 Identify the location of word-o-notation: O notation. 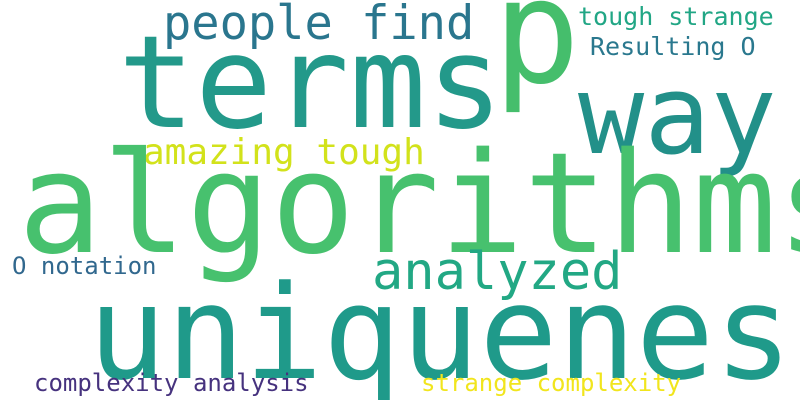
(84, 266).